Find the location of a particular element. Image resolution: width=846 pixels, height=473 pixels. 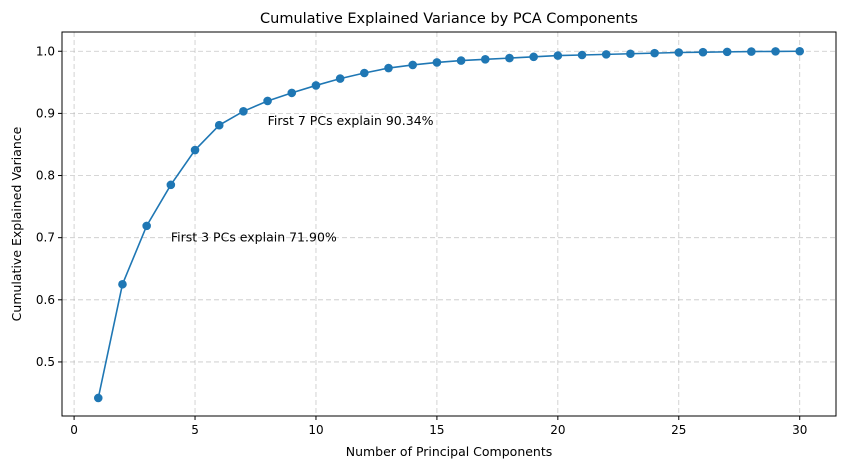

x-tick-label: 30 is located at coordinates (799, 430).